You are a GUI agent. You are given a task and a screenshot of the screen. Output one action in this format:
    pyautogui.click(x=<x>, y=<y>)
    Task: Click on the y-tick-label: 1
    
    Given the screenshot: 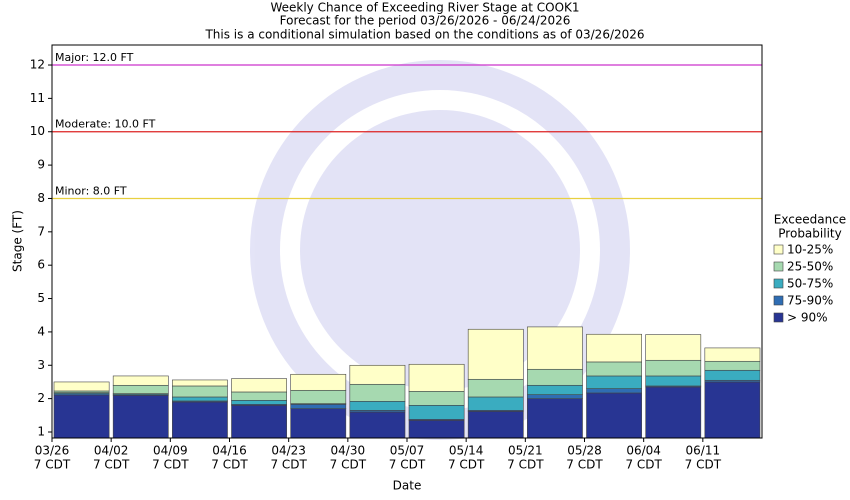 What is the action you would take?
    pyautogui.click(x=41, y=431)
    